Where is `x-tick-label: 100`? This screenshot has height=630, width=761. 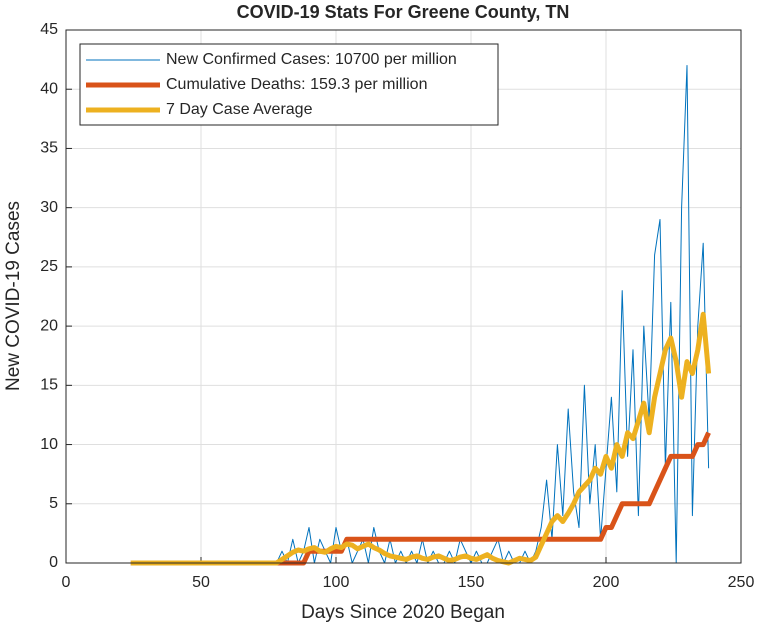
x-tick-label: 100 is located at coordinates (336, 582).